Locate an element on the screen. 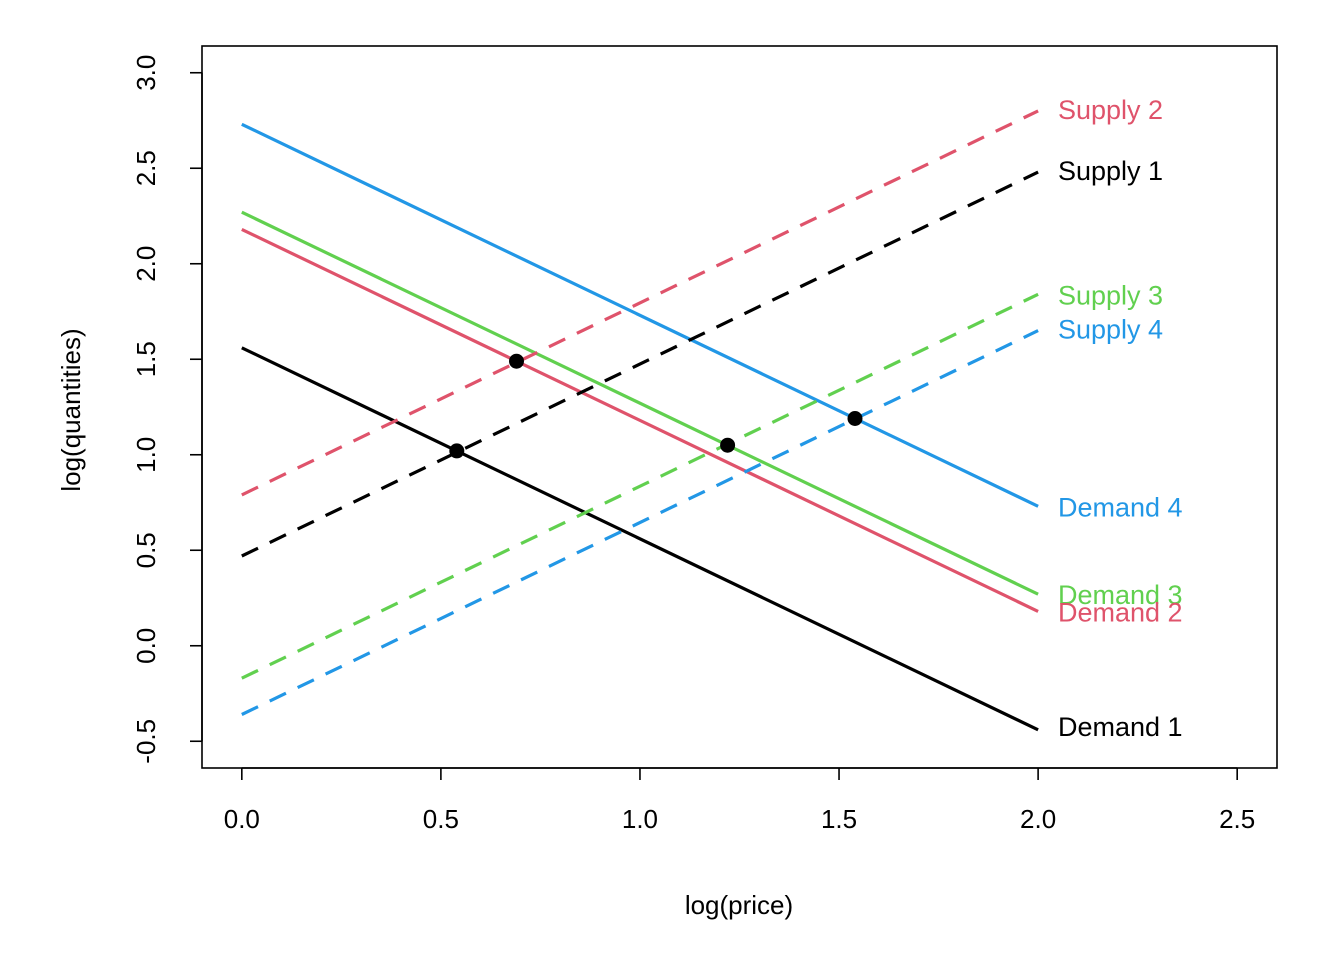  y-axis-label: log(quantities) is located at coordinates (71, 409).